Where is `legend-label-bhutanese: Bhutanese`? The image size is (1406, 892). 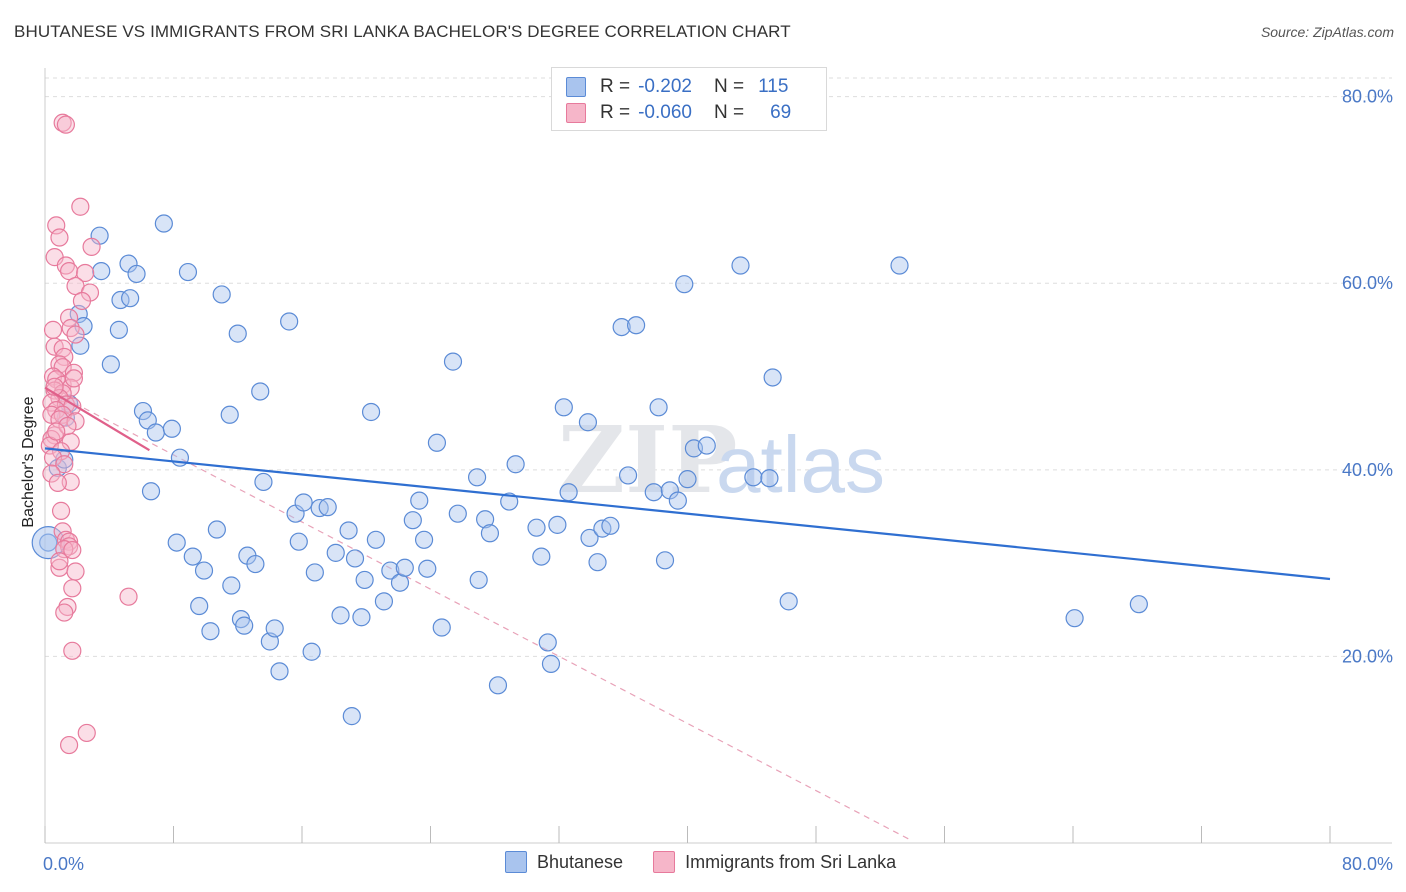 legend-label-bhutanese: Bhutanese is located at coordinates (580, 861).